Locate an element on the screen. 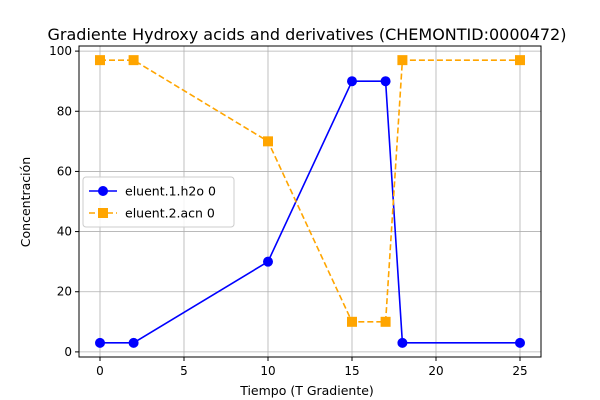 The image size is (600, 400). x-tick-label: 0 is located at coordinates (100, 371).